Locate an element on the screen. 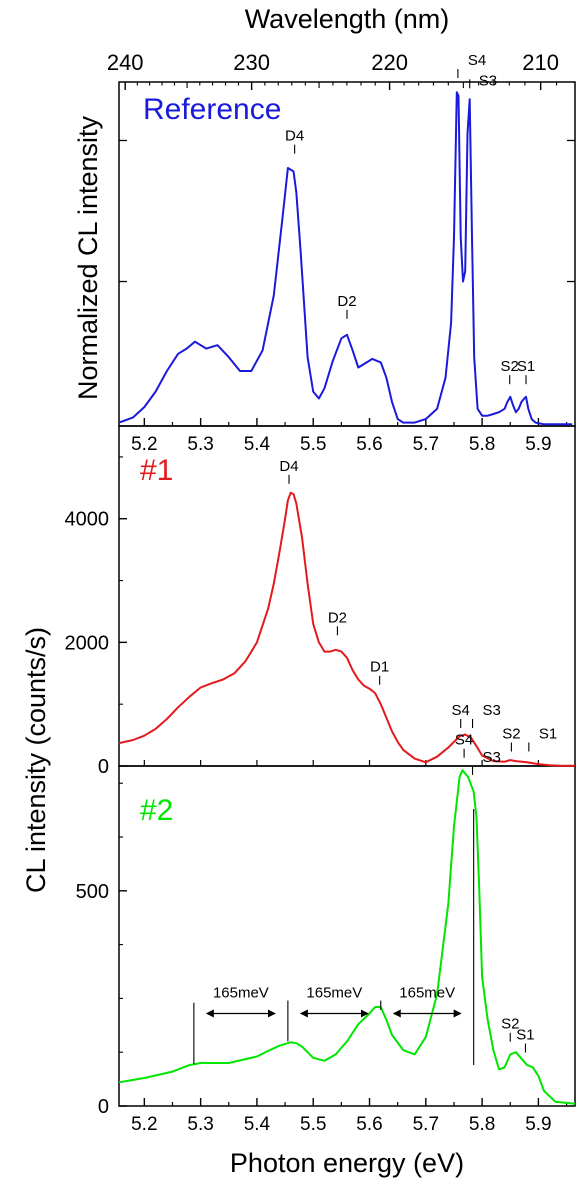 The image size is (578, 1186). y-axis-title-reference: Normalized CL intensity is located at coordinates (88, 257).